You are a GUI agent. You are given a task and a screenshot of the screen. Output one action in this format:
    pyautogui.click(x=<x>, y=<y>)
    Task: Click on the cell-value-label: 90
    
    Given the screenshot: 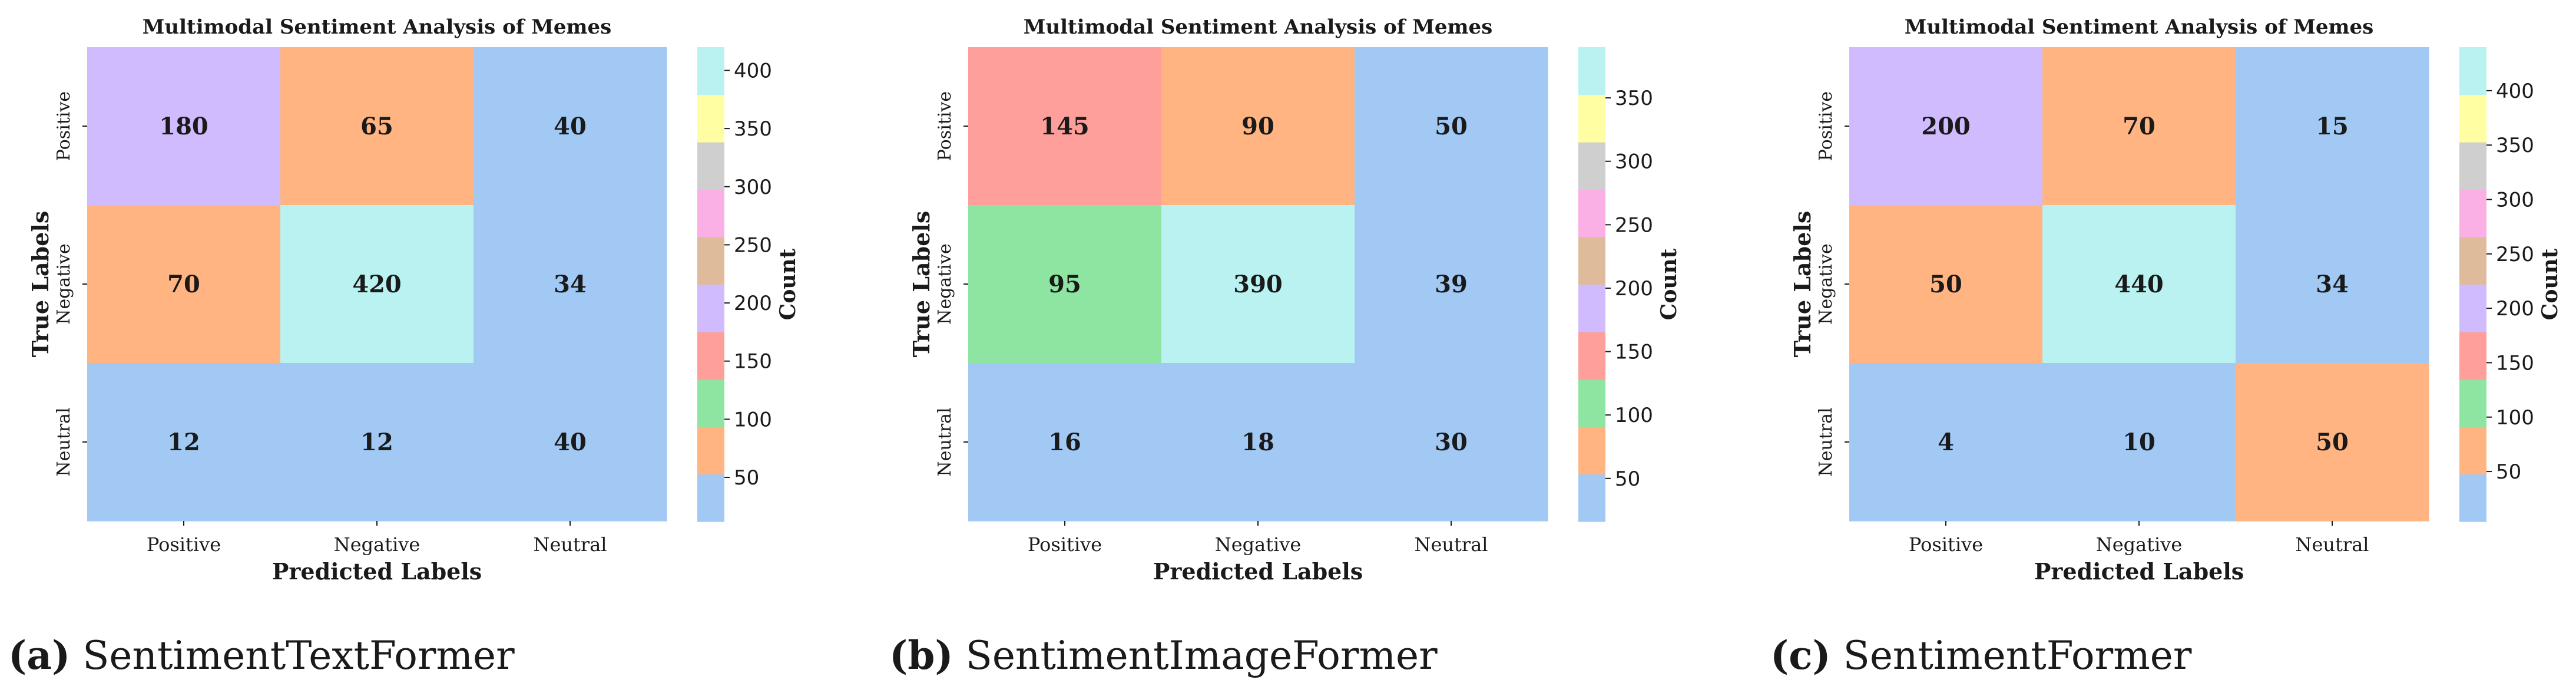 What is the action you would take?
    pyautogui.click(x=1257, y=126)
    